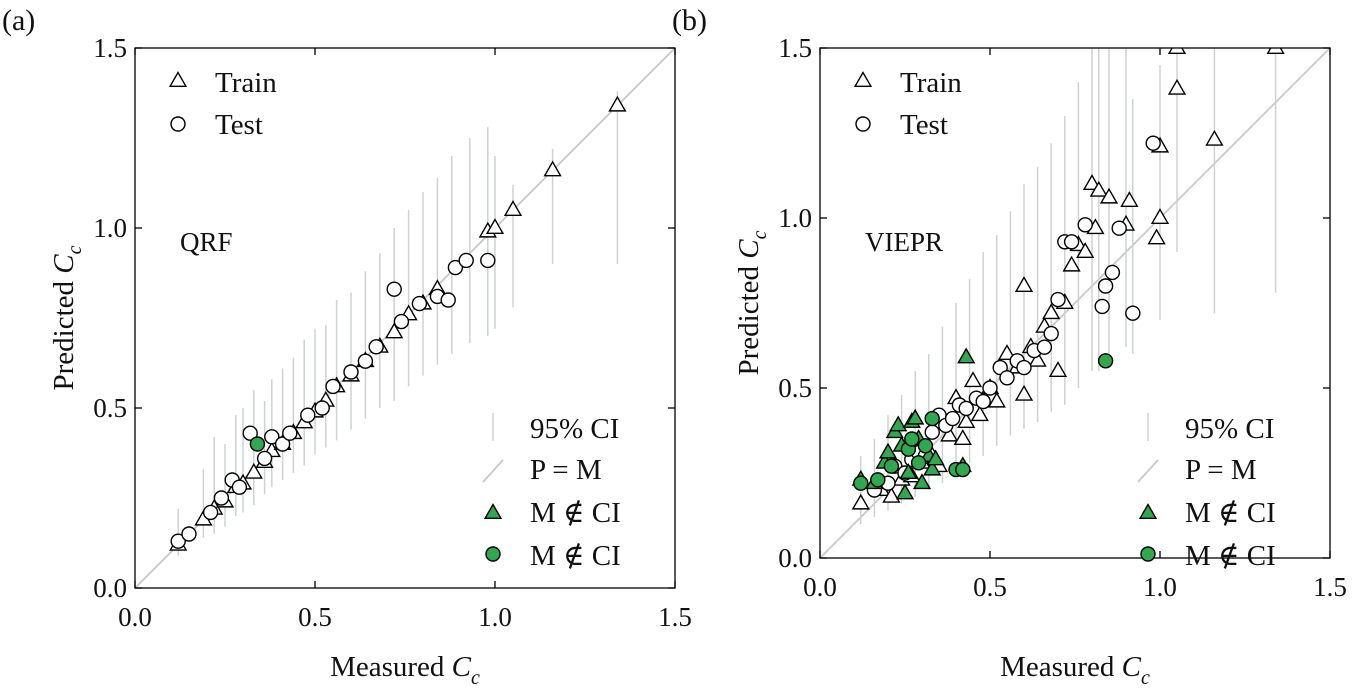 This screenshot has height=692, width=1358. I want to click on model-label: QRF, so click(206, 242).